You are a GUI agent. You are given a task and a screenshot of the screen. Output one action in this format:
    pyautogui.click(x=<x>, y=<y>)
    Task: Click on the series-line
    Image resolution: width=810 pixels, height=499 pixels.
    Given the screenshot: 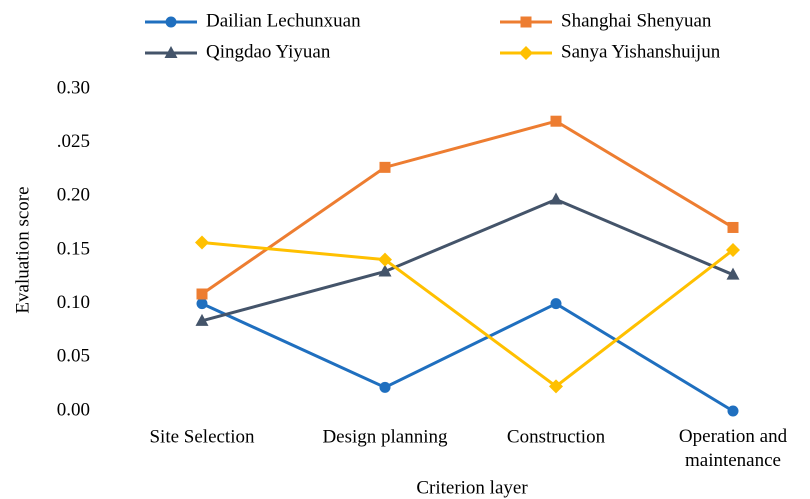 What is the action you would take?
    pyautogui.click(x=467, y=357)
    